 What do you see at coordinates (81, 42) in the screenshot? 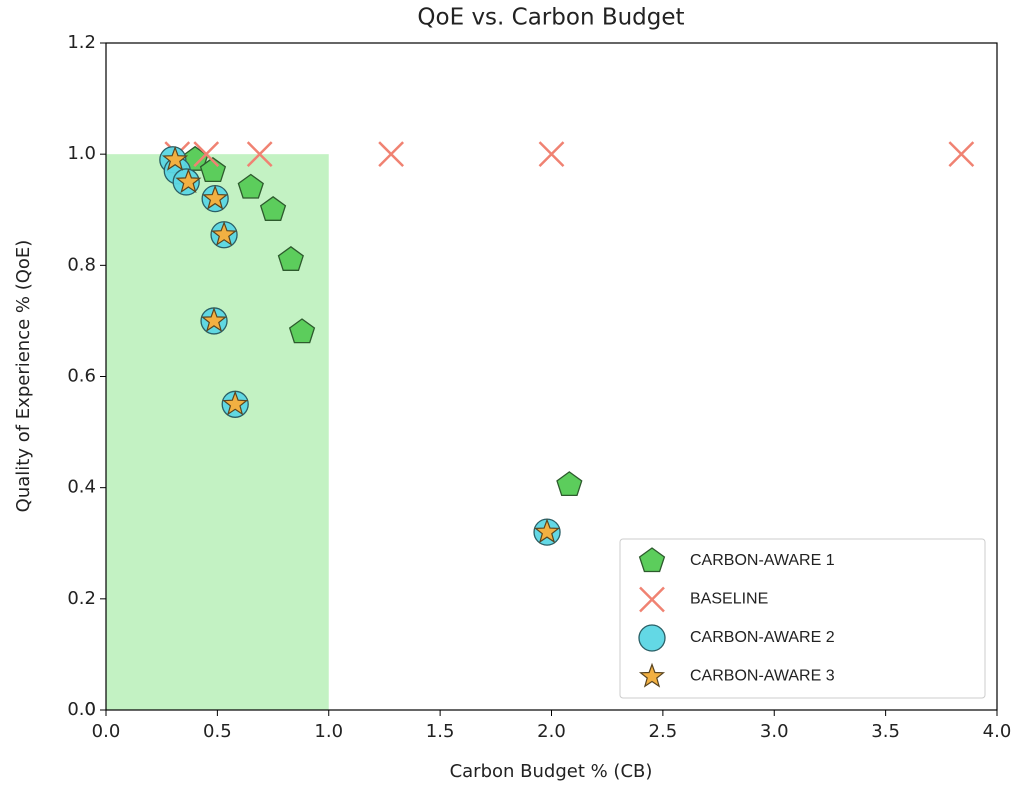
I see `y-tick-label: 1.2` at bounding box center [81, 42].